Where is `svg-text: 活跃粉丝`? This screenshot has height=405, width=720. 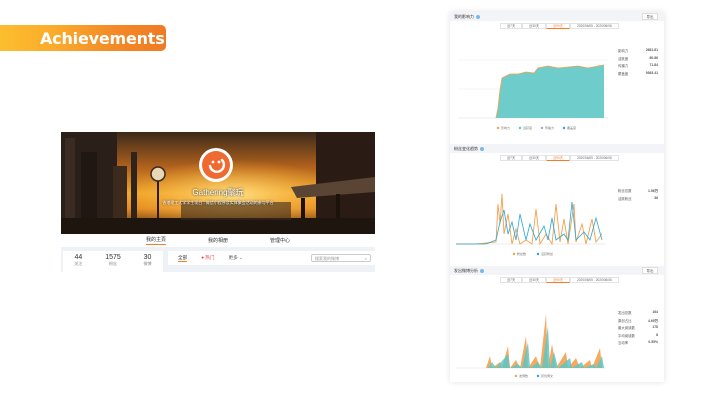 svg-text: 活跃粉丝 is located at coordinates (547, 253).